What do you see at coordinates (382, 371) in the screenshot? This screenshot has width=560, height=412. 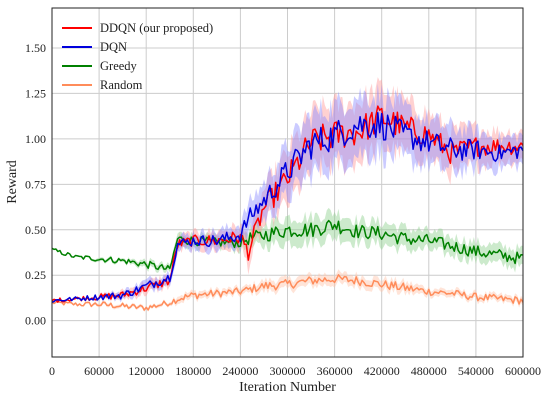 I see `x-tick-label: 420000` at bounding box center [382, 371].